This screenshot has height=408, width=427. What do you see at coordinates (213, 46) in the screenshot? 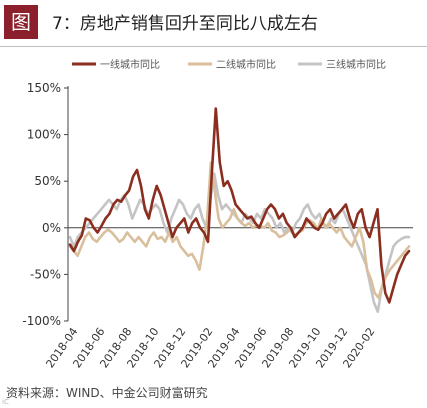
I see `title-divider` at bounding box center [213, 46].